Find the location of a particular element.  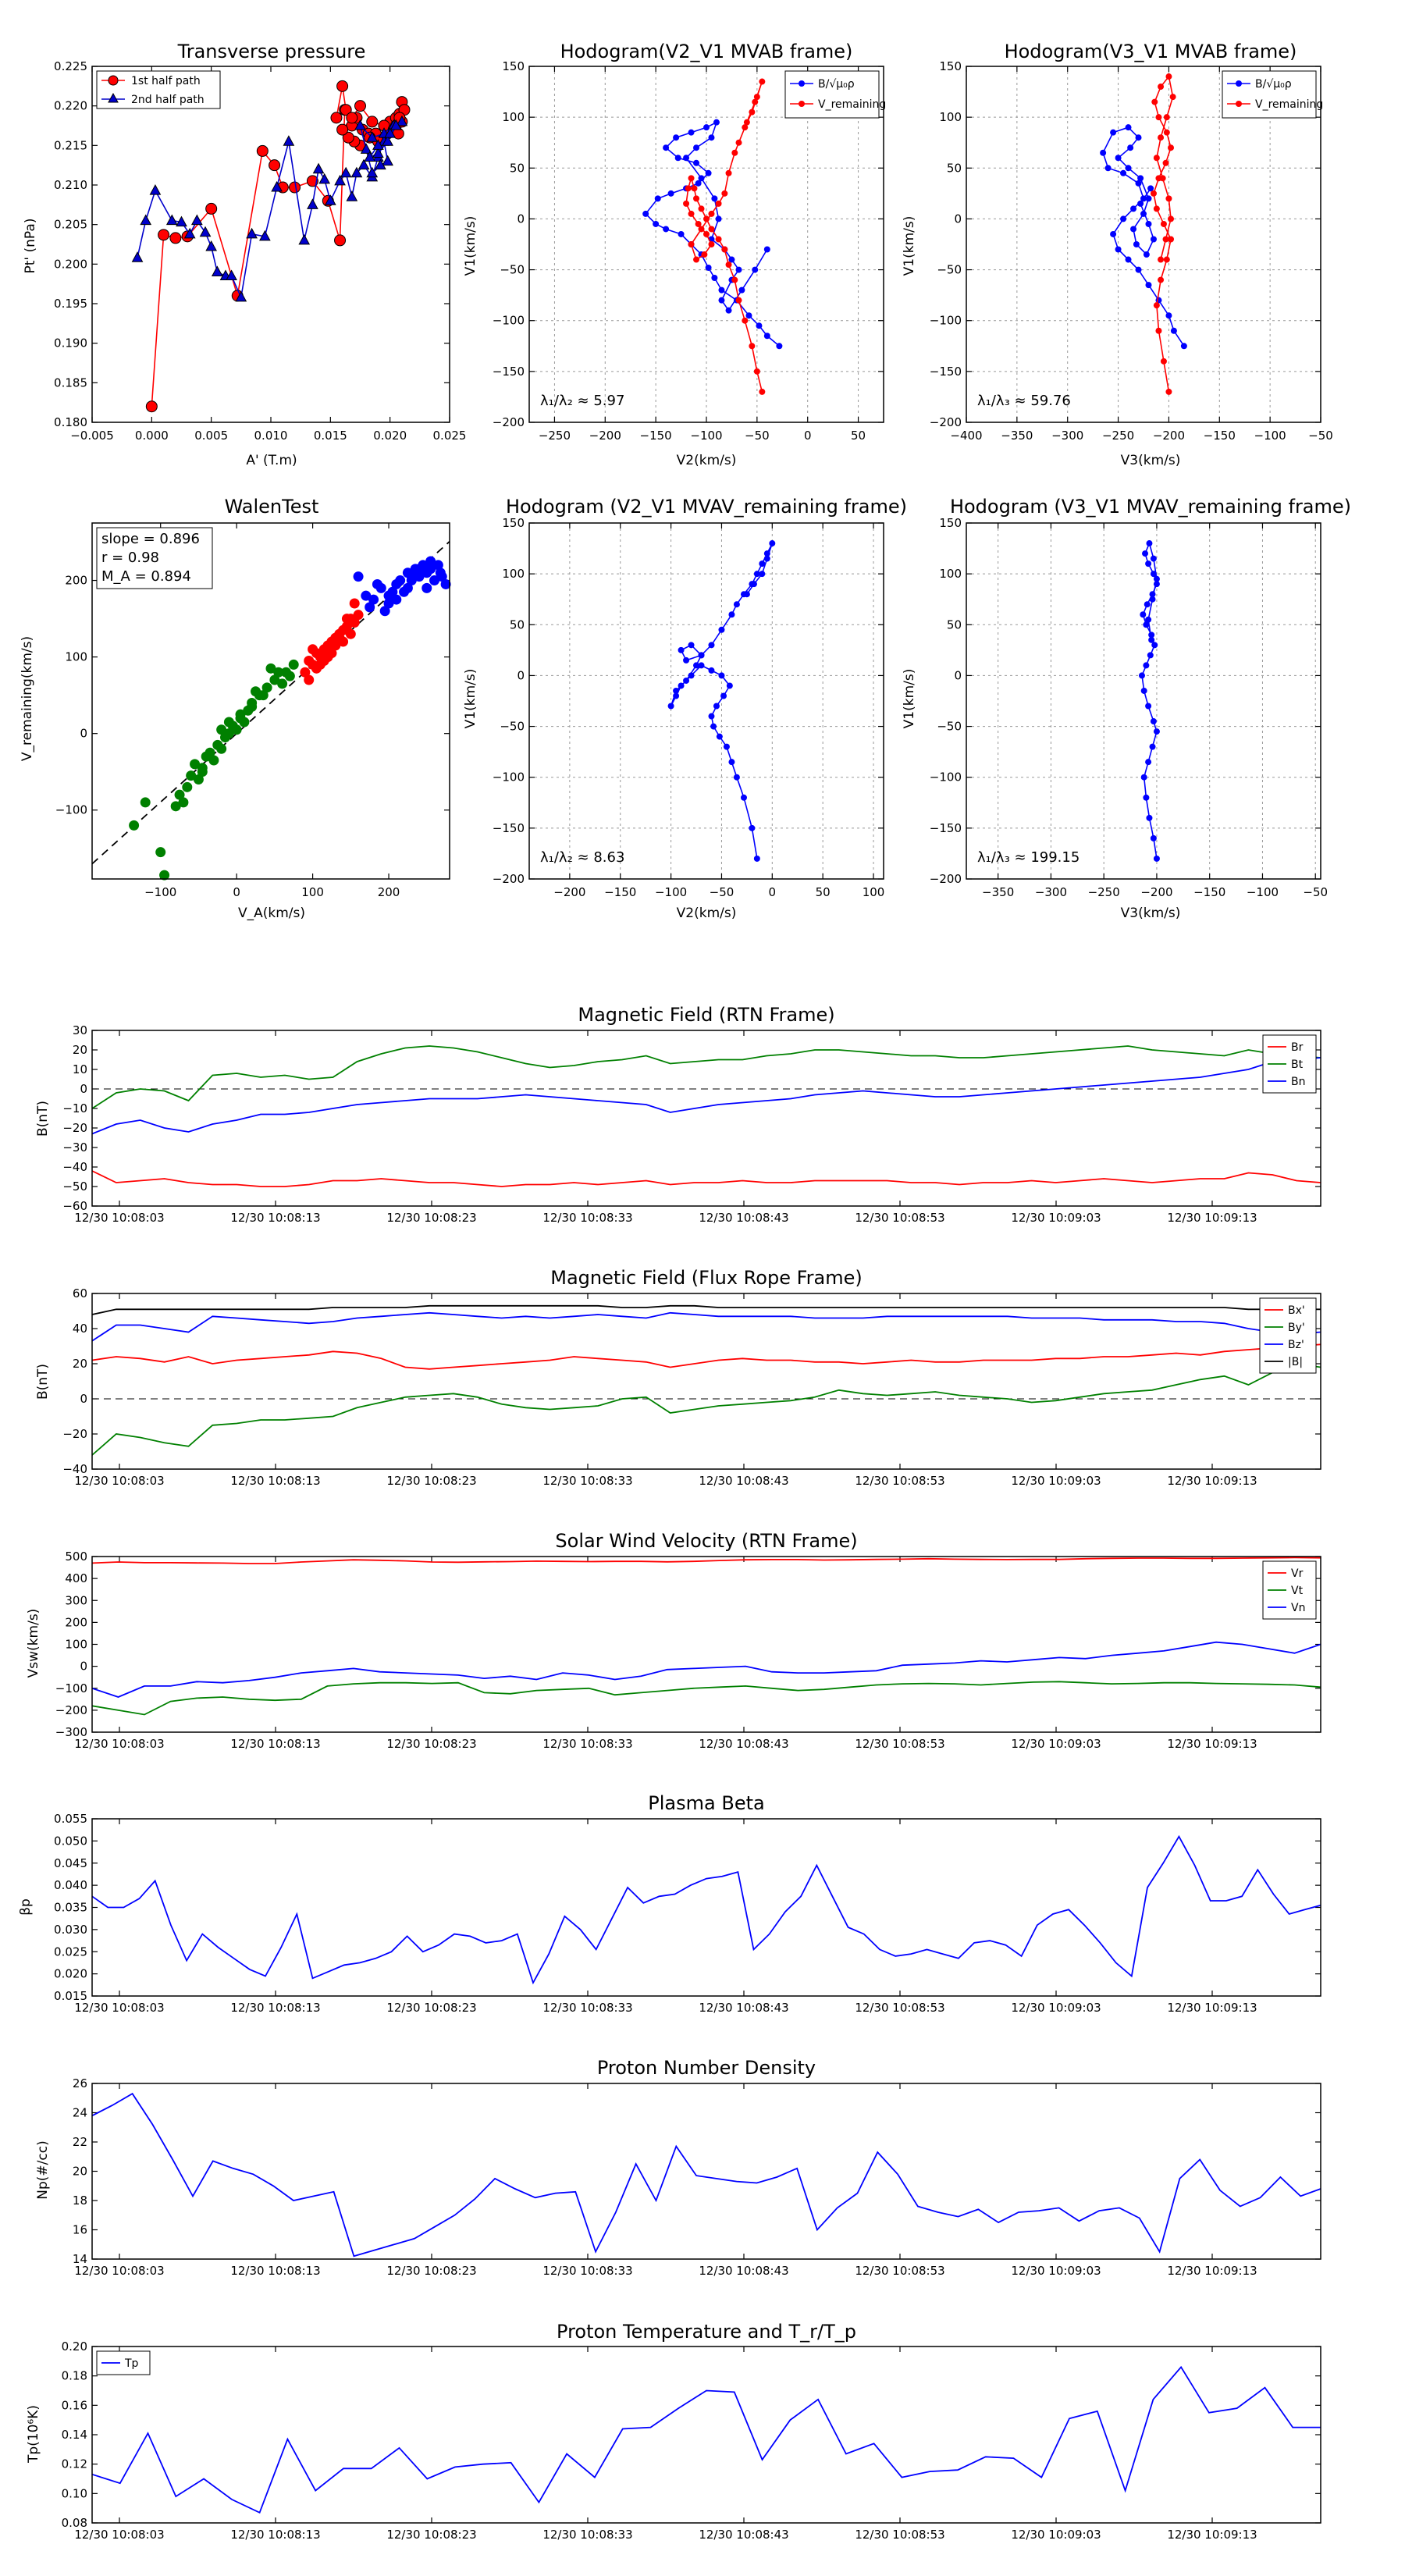

y-tick-label: −50 is located at coordinates (950, 727).